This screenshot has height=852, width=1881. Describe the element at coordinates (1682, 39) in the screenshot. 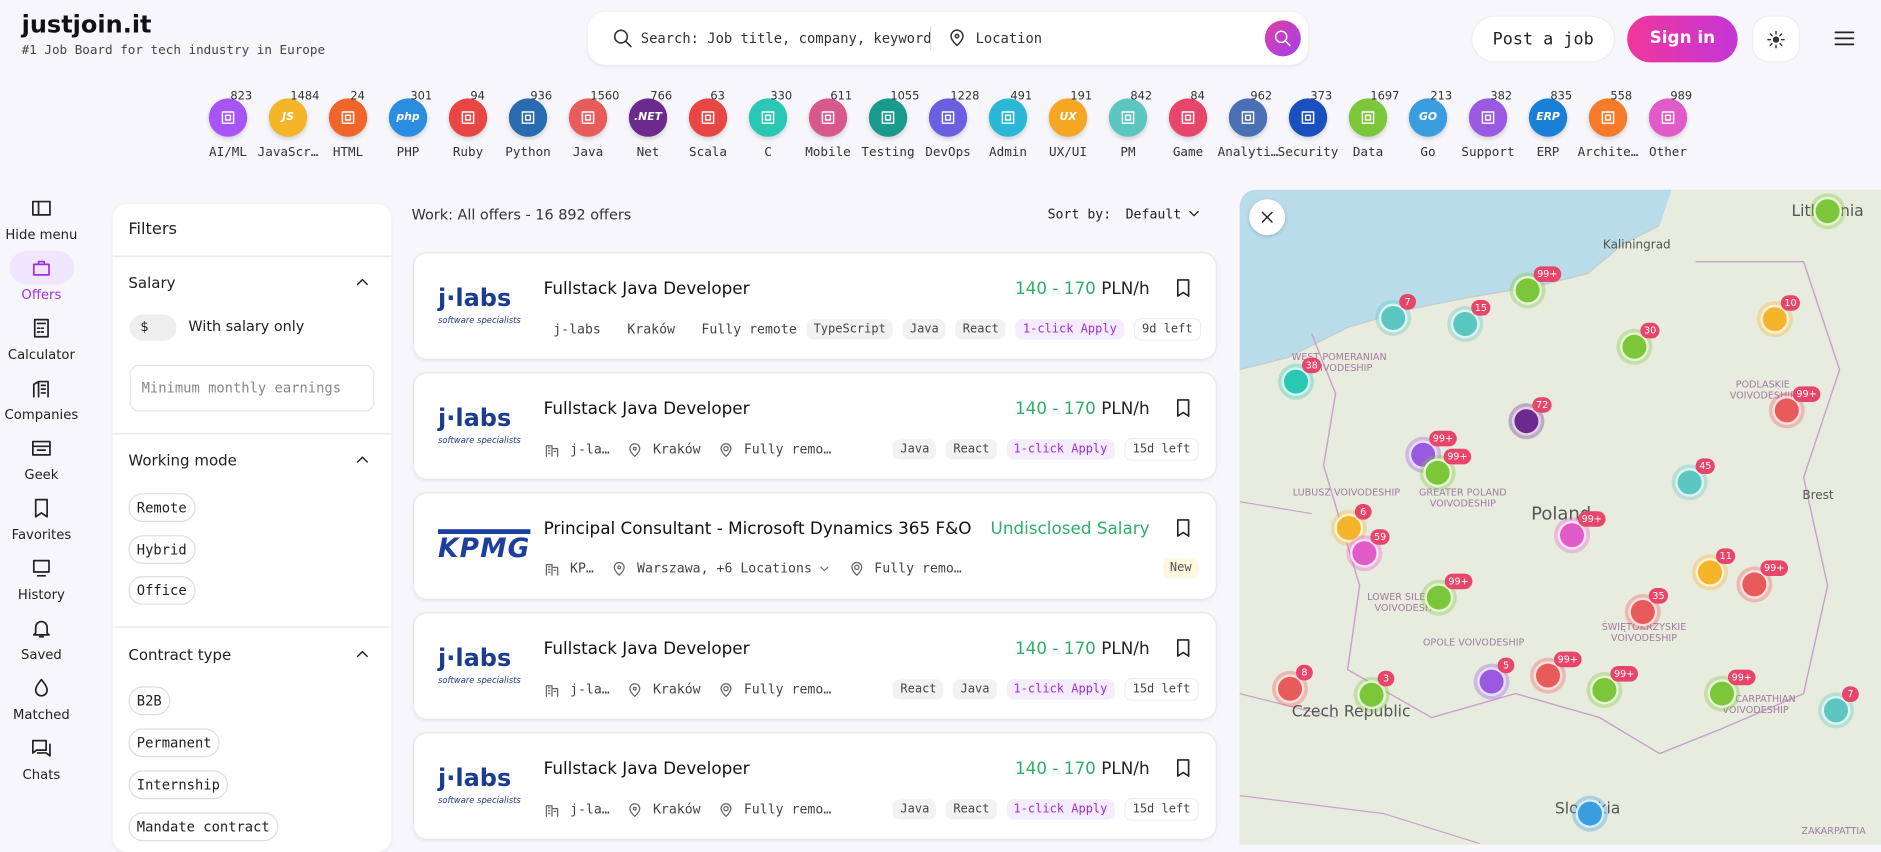

I see `sign-in-button: Sign in` at that location.